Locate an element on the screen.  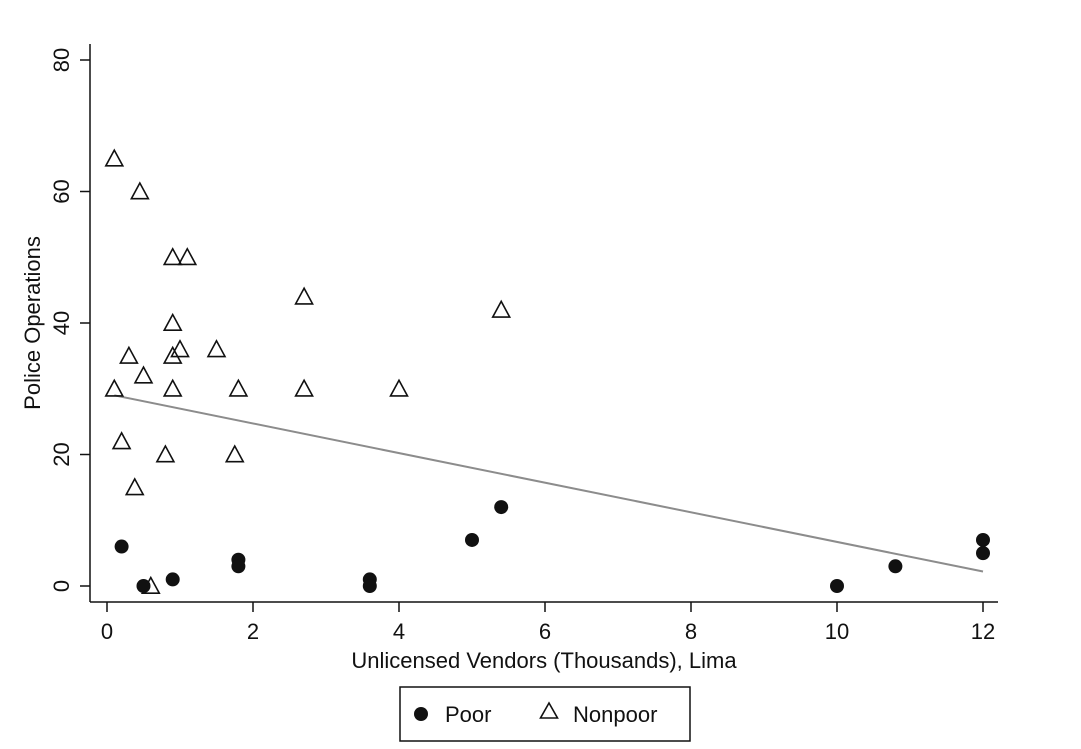
x-tick-label: 6 is located at coordinates (545, 631).